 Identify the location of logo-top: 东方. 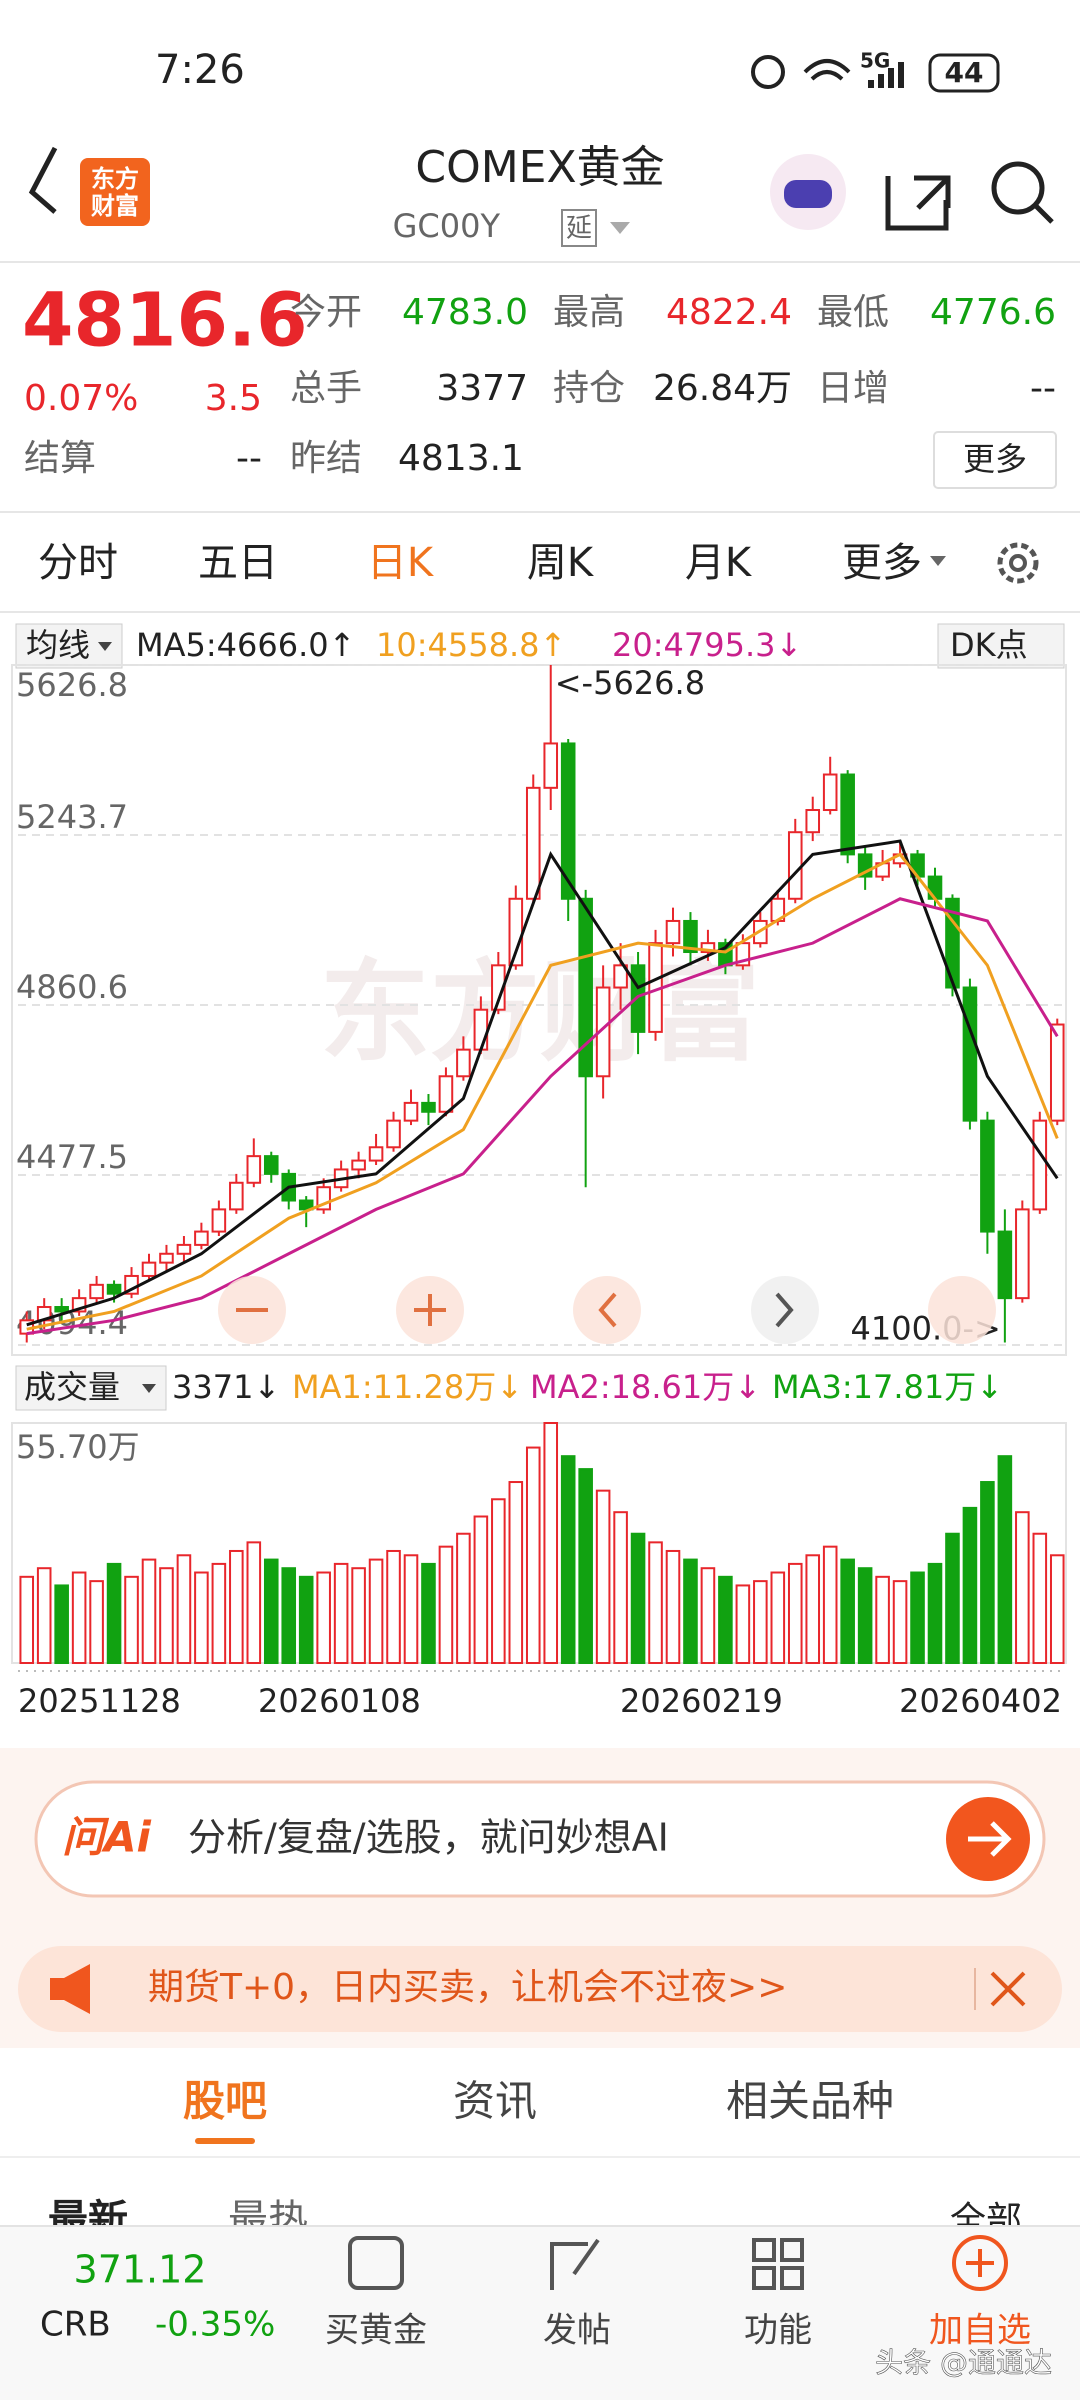
(115, 179).